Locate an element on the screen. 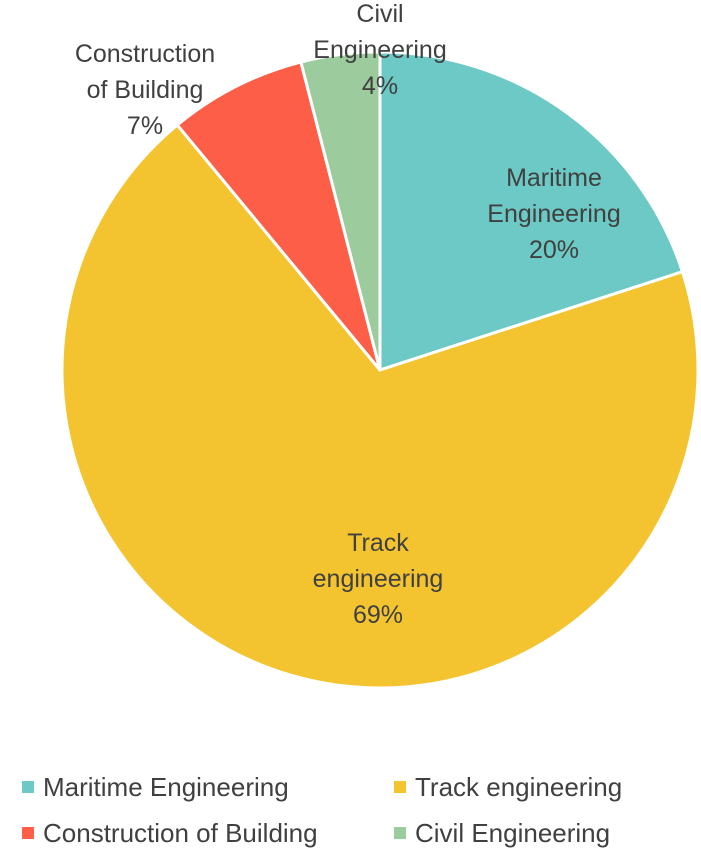  data-label-construction-of-building: Construction of Building 7% is located at coordinates (145, 90).